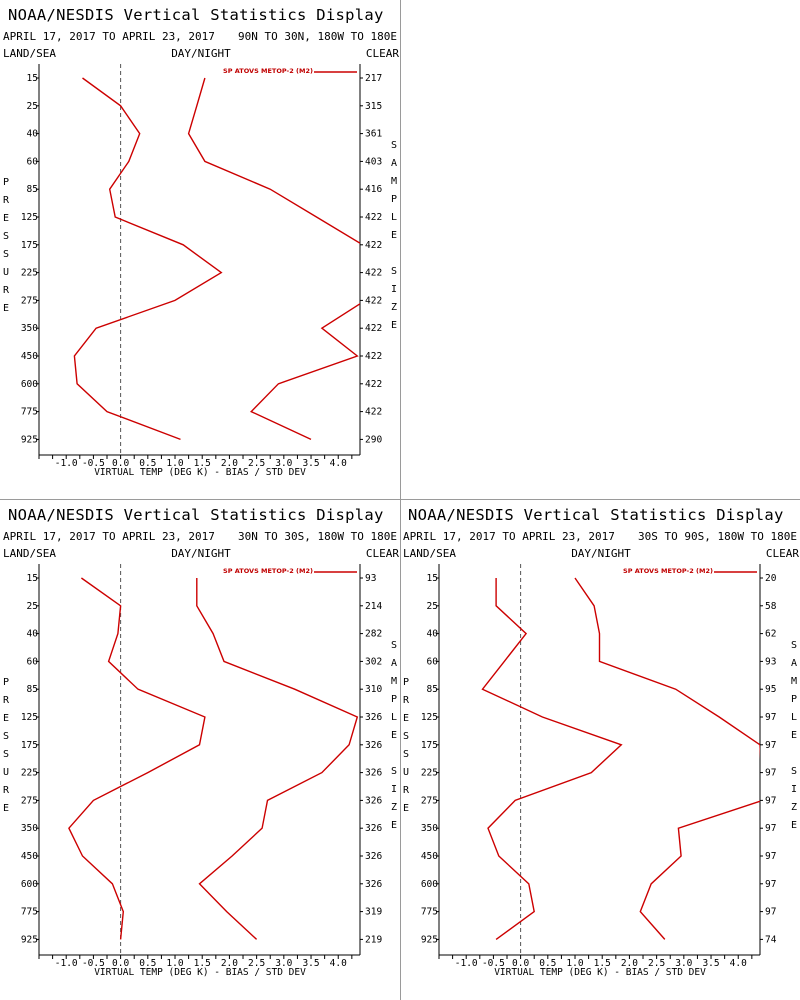  I want to click on horizontal-divider, so click(400, 499).